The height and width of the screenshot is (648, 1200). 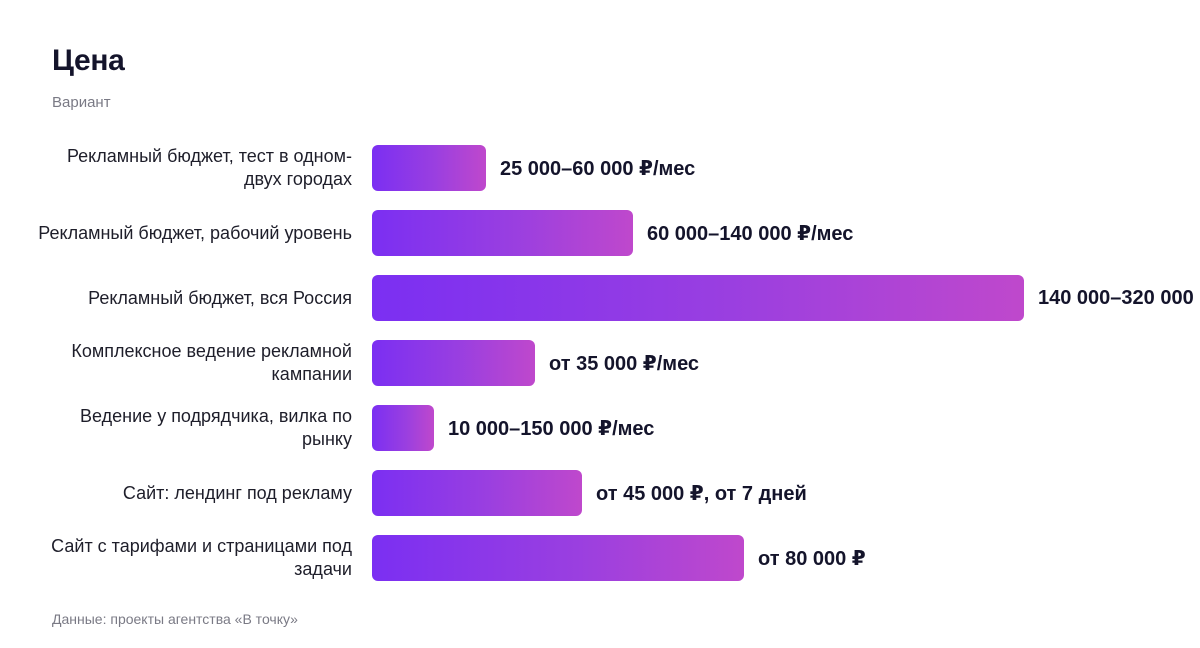 What do you see at coordinates (88, 60) in the screenshot?
I see `chart-title: Цена` at bounding box center [88, 60].